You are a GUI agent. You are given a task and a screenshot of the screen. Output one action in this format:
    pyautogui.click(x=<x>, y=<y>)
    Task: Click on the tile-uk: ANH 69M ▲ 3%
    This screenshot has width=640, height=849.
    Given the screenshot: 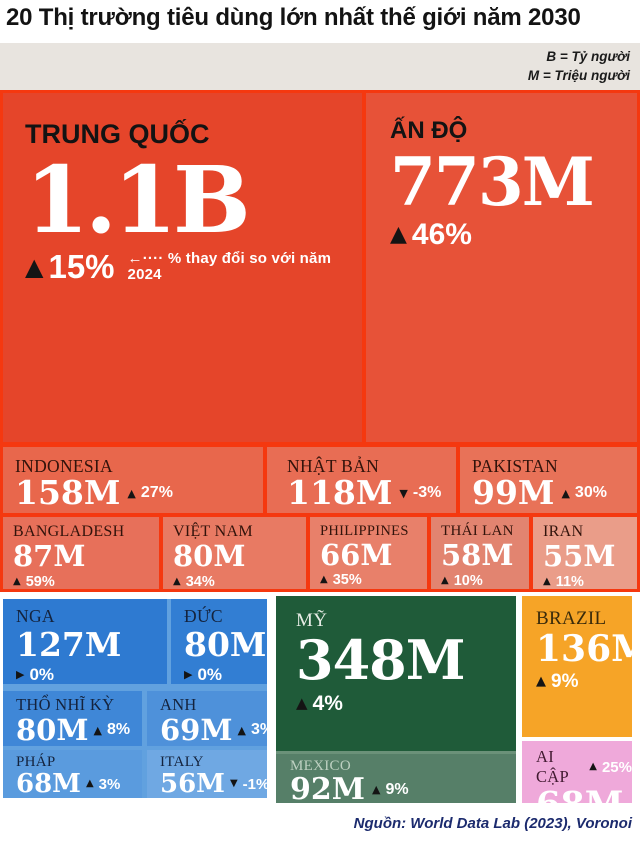 What is the action you would take?
    pyautogui.click(x=207, y=718)
    